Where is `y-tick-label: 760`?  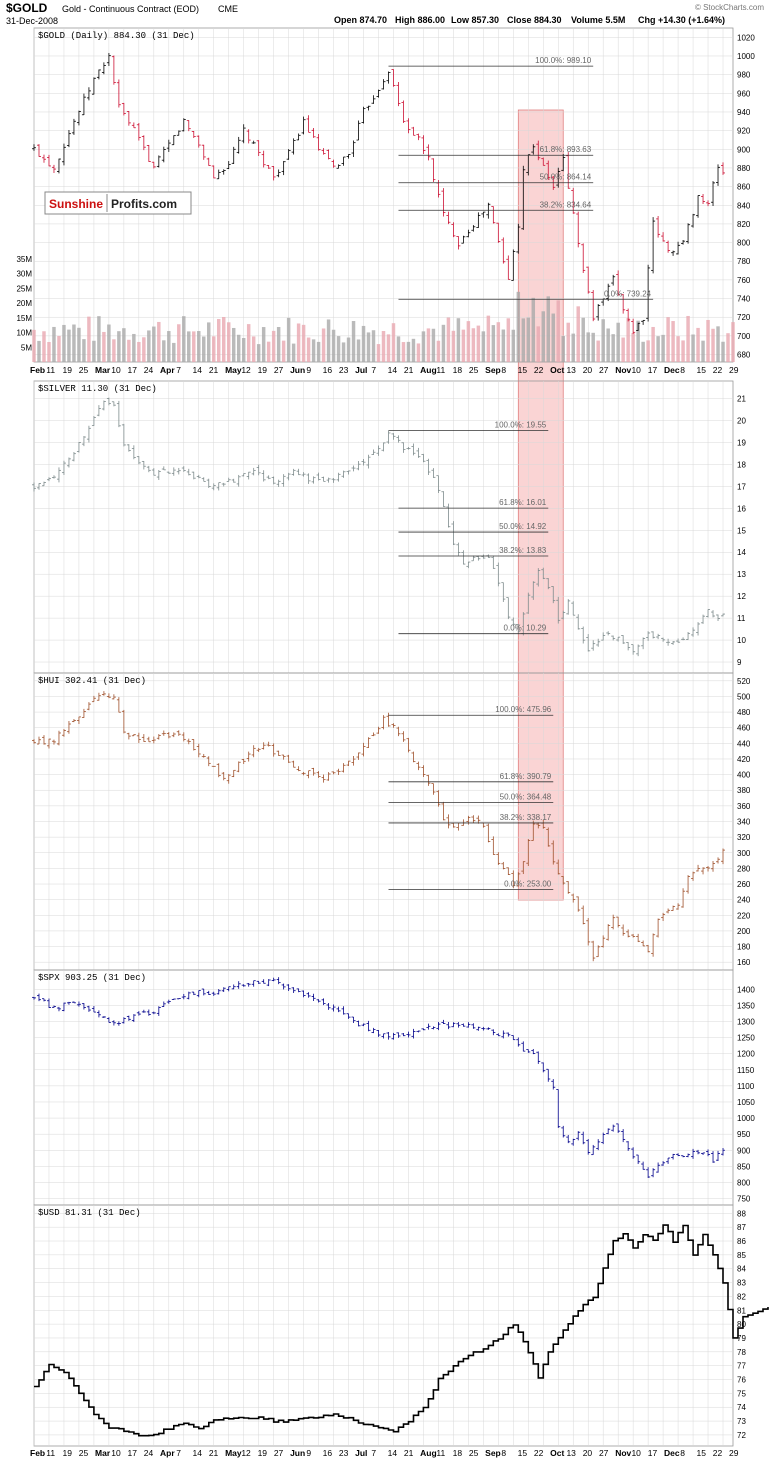 y-tick-label: 760 is located at coordinates (744, 280).